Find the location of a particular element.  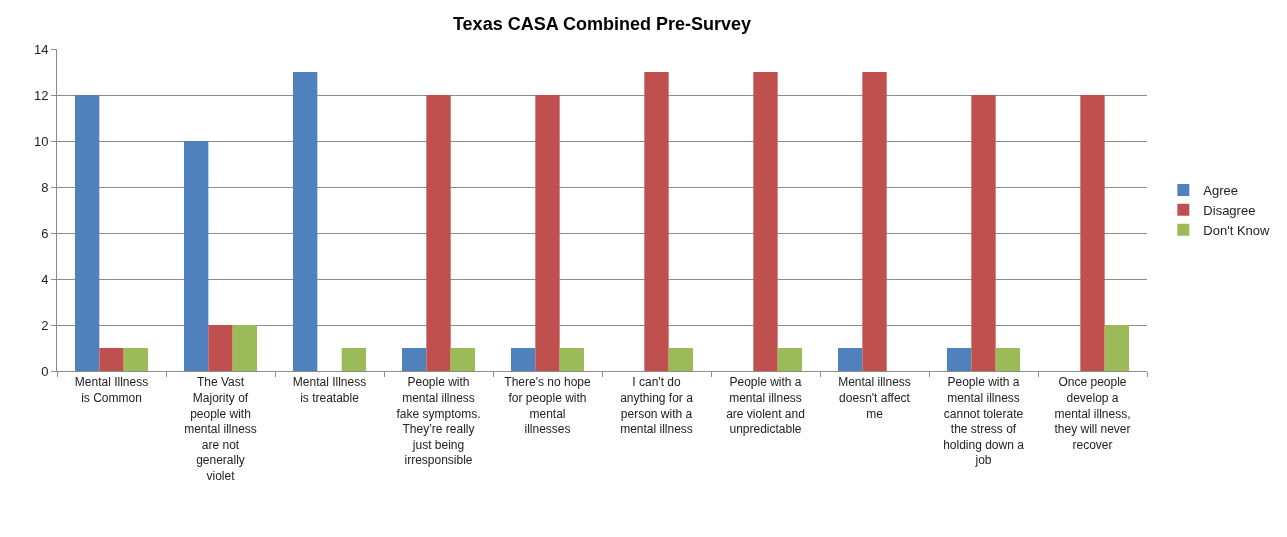

y-tick-label: 2 is located at coordinates (45, 325).